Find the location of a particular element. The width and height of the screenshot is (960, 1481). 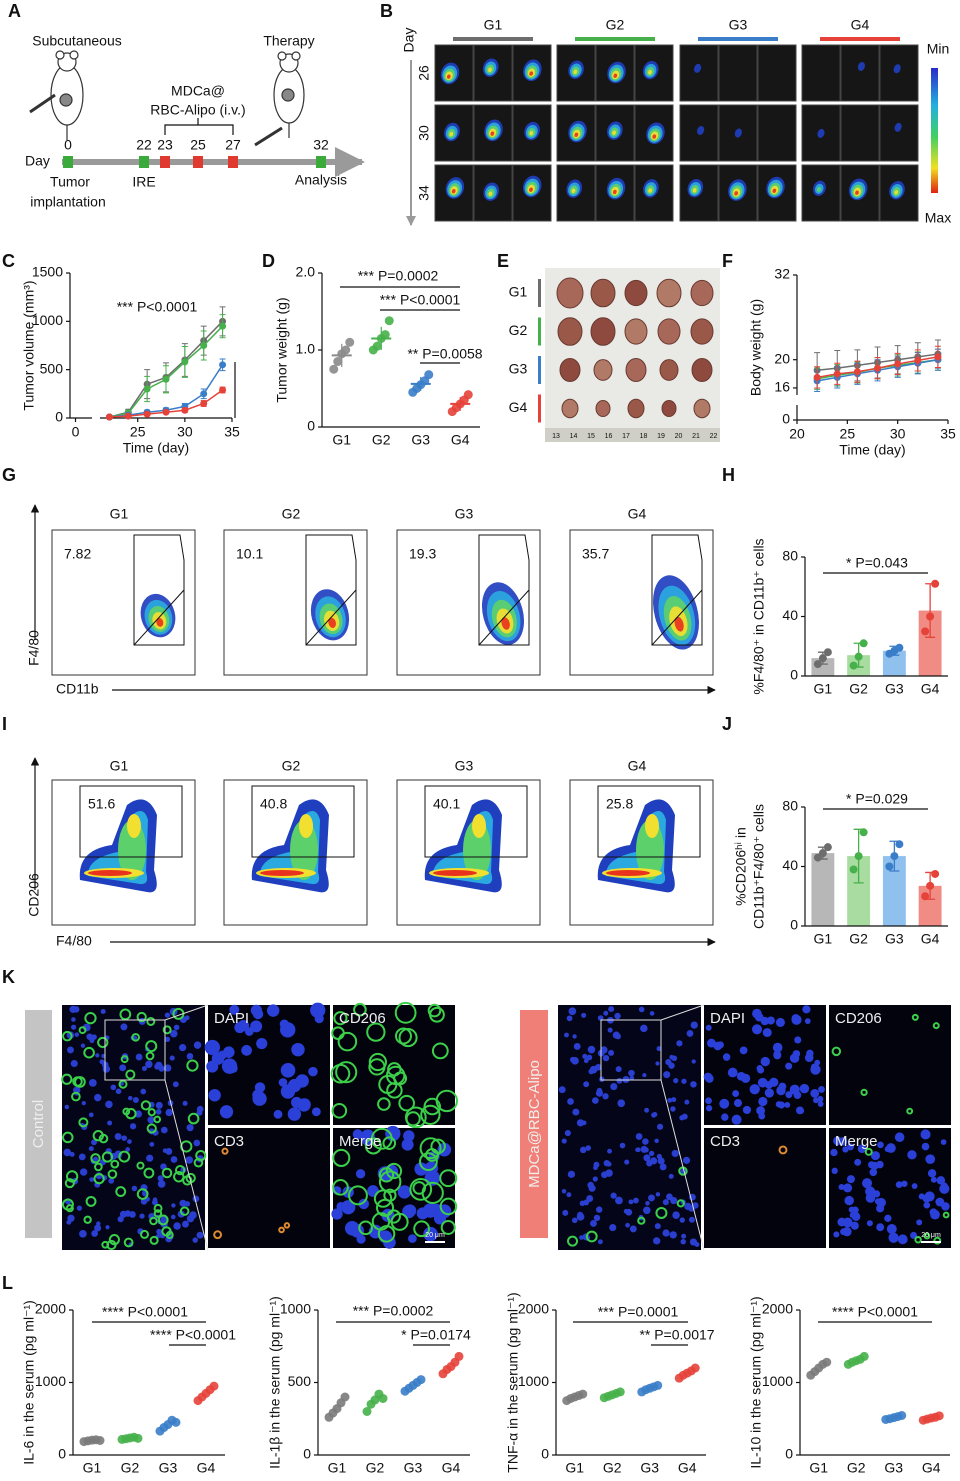

g-group: G1 is located at coordinates (119, 514).